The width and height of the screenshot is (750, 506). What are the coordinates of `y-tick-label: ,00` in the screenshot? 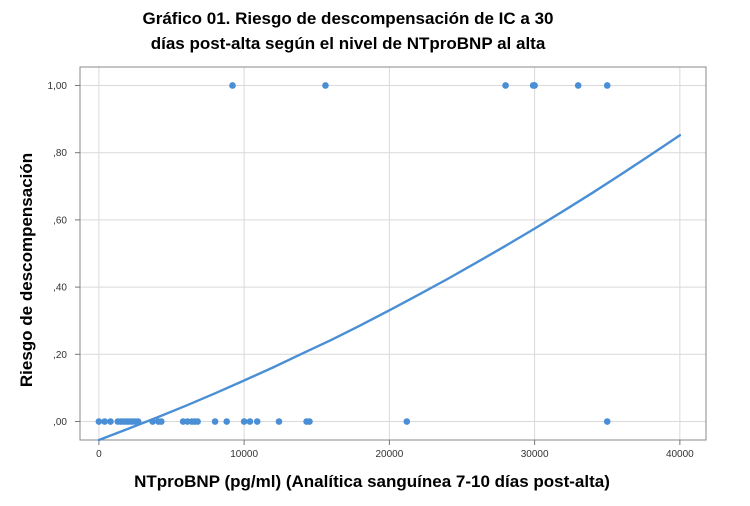 It's located at (60, 422).